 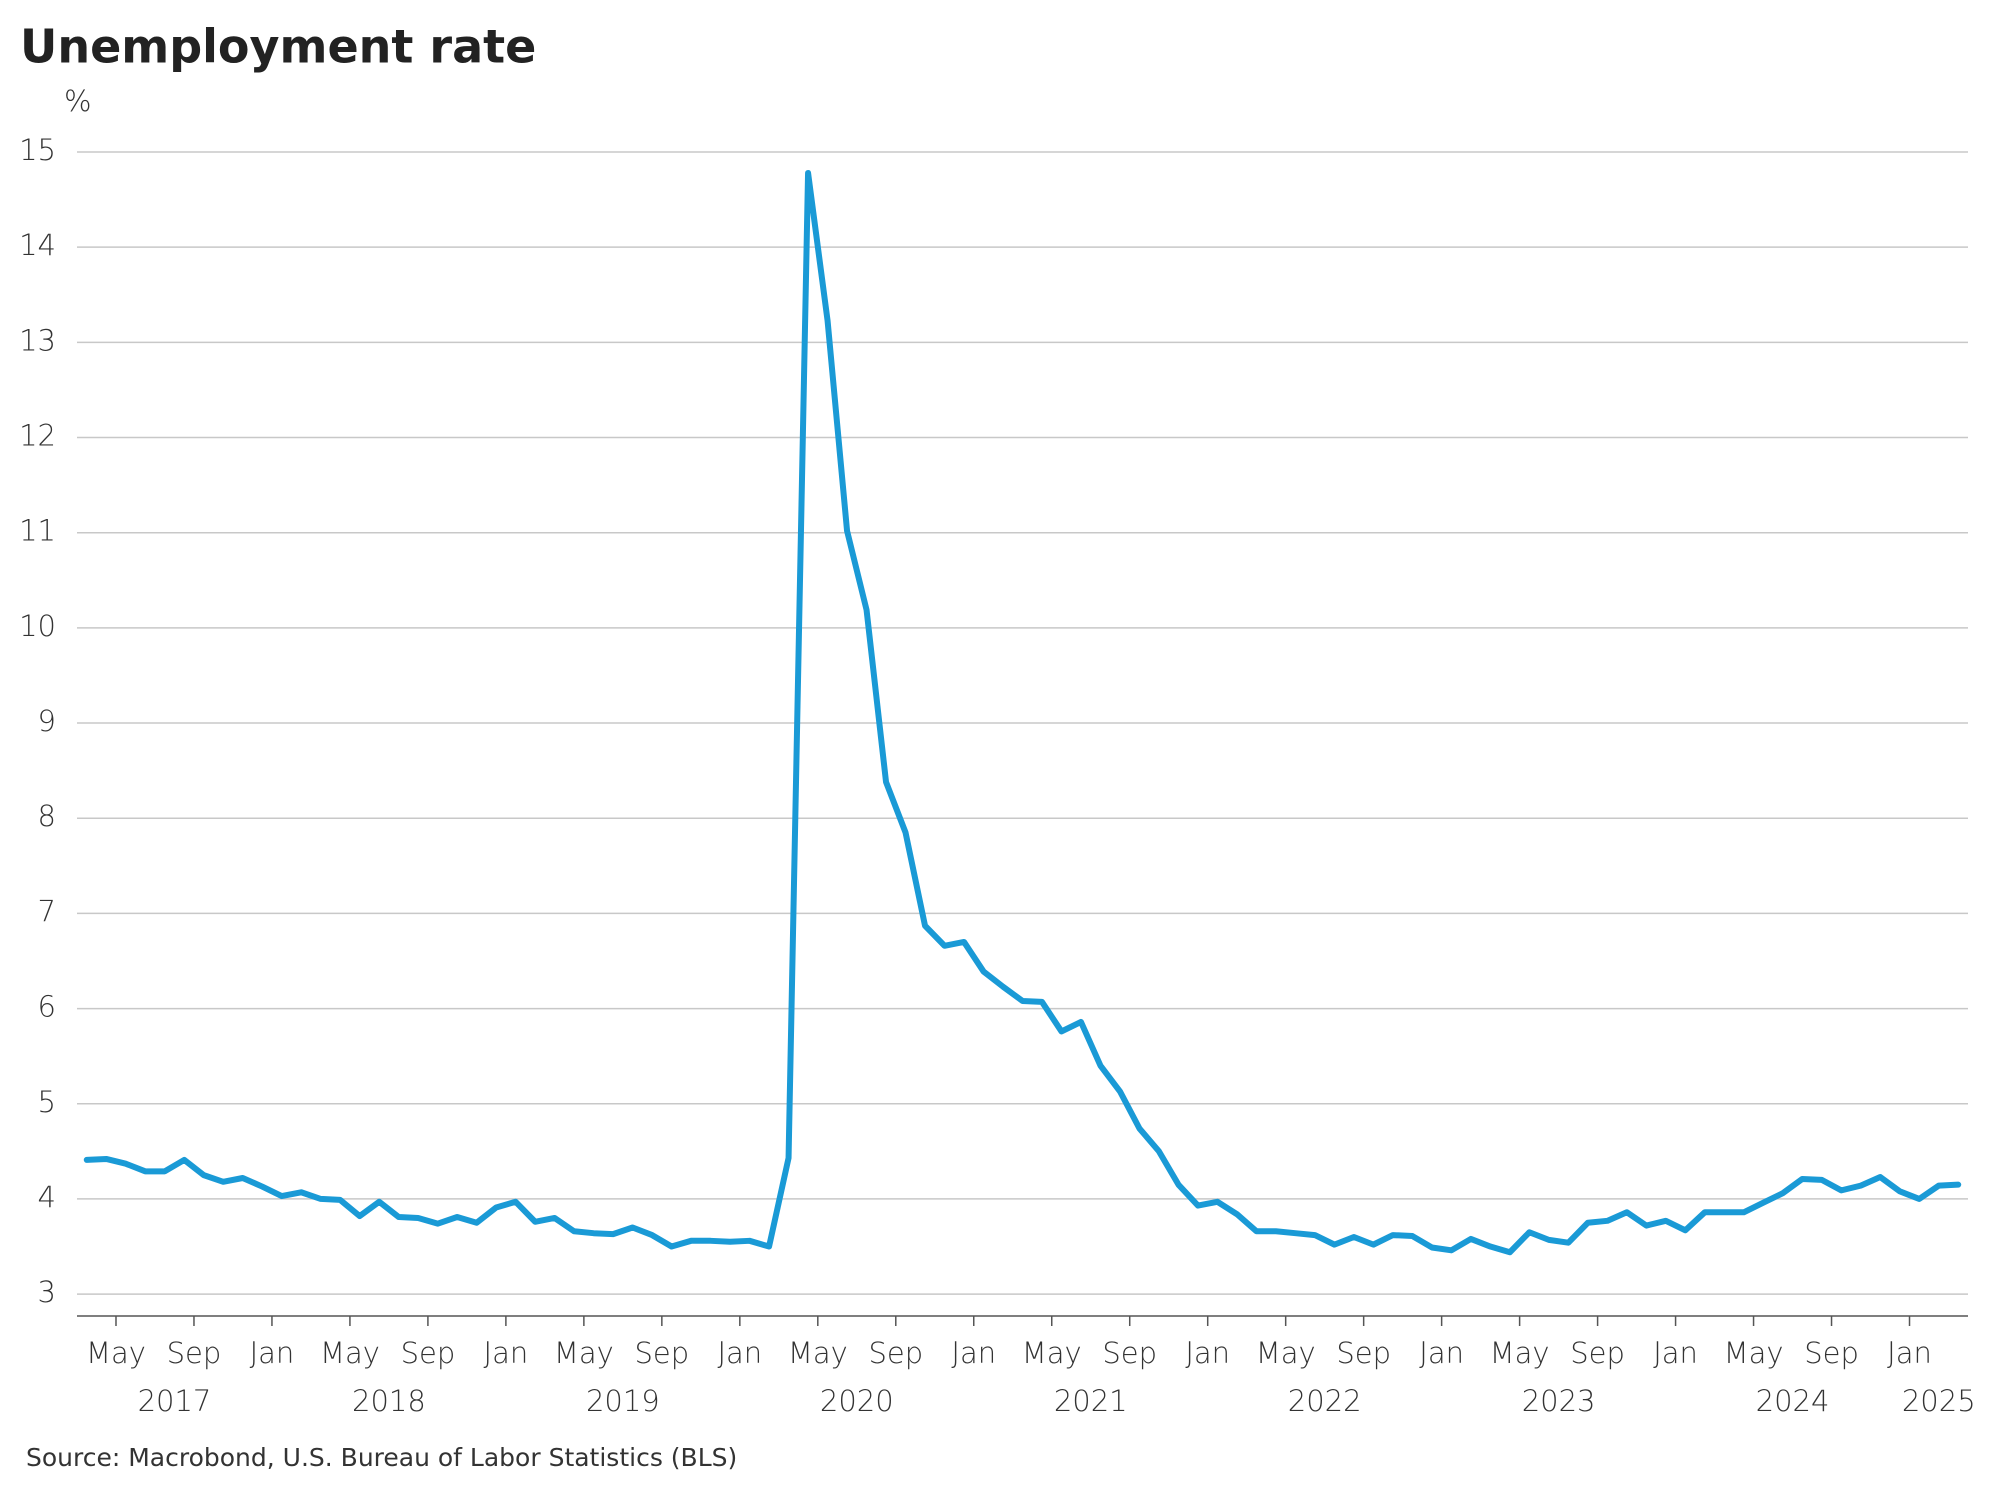 I want to click on y-tick-label: 7, so click(x=47, y=911).